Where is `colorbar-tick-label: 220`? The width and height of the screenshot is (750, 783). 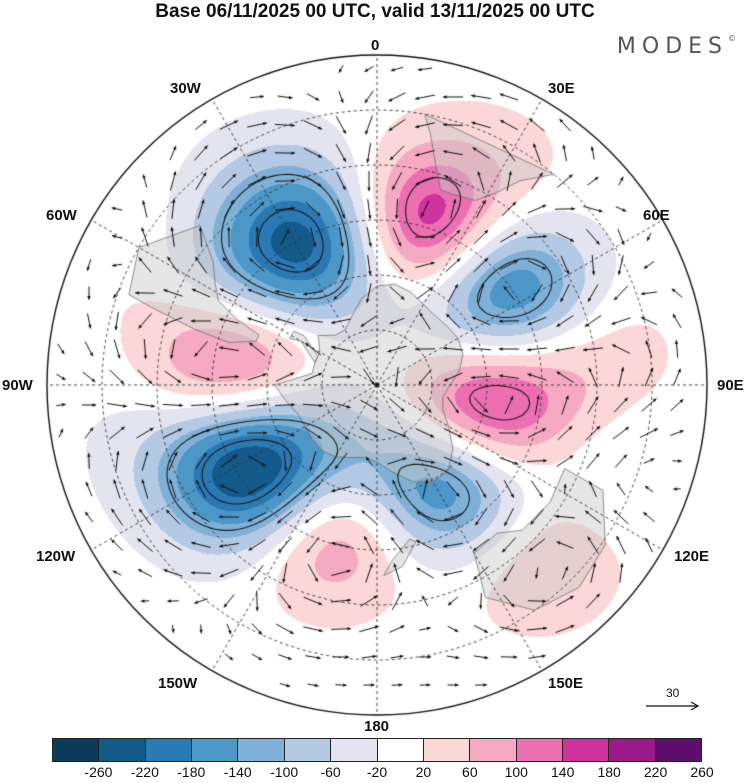 colorbar-tick-label: 220 is located at coordinates (655, 772).